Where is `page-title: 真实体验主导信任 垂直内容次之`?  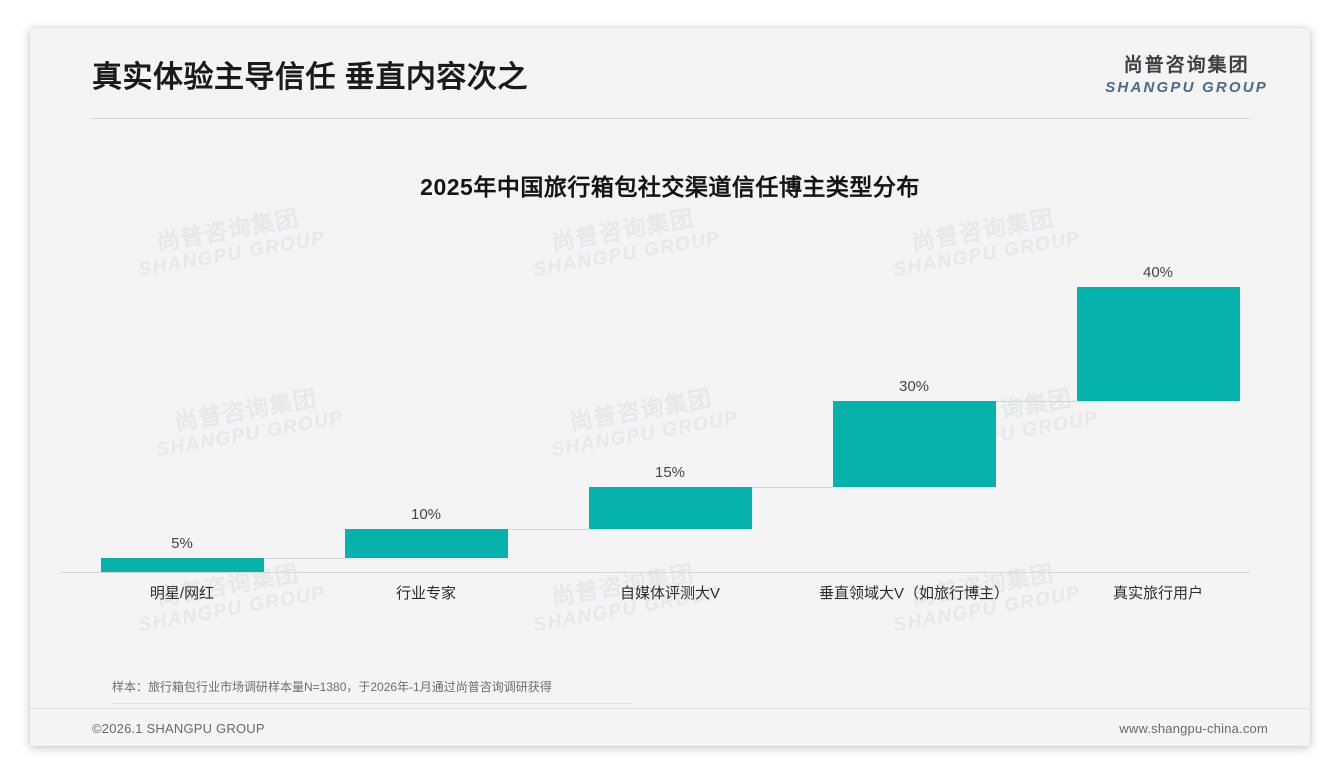 page-title: 真实体验主导信任 垂直内容次之 is located at coordinates (310, 77).